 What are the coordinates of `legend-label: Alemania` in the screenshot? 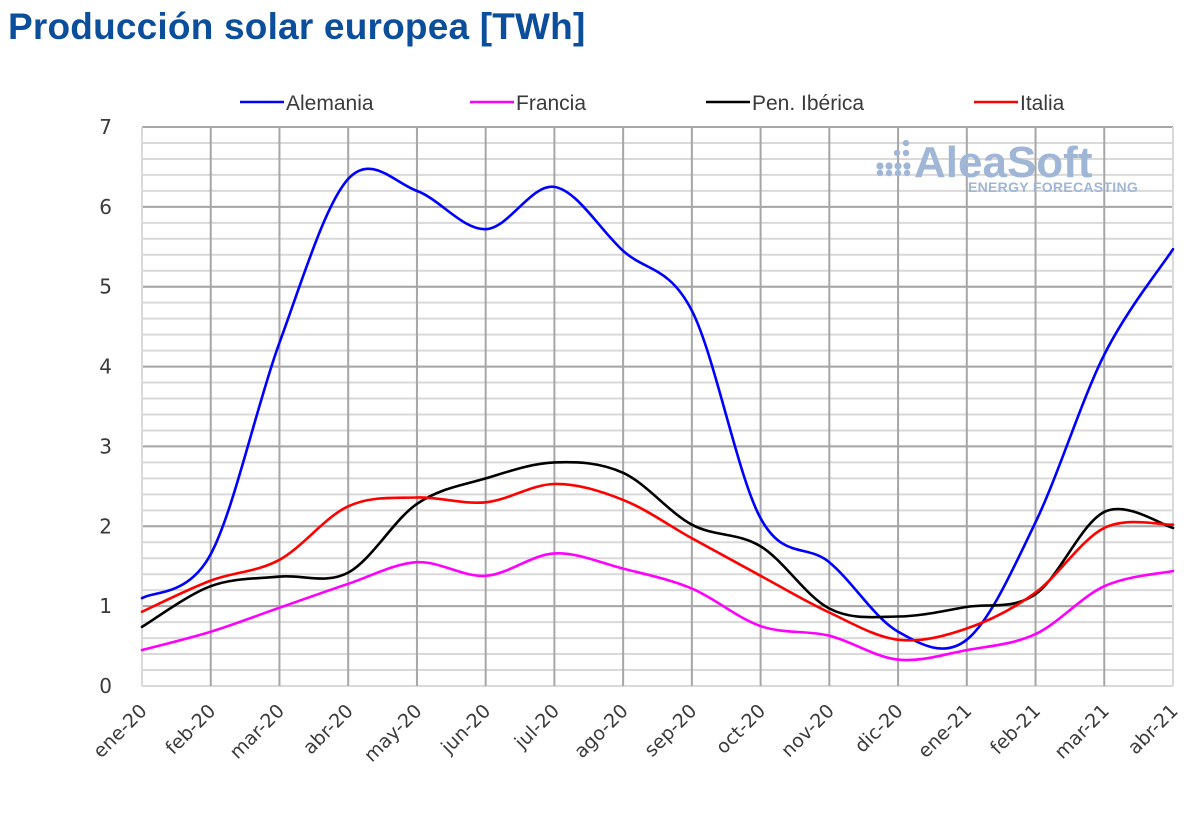 It's located at (330, 103).